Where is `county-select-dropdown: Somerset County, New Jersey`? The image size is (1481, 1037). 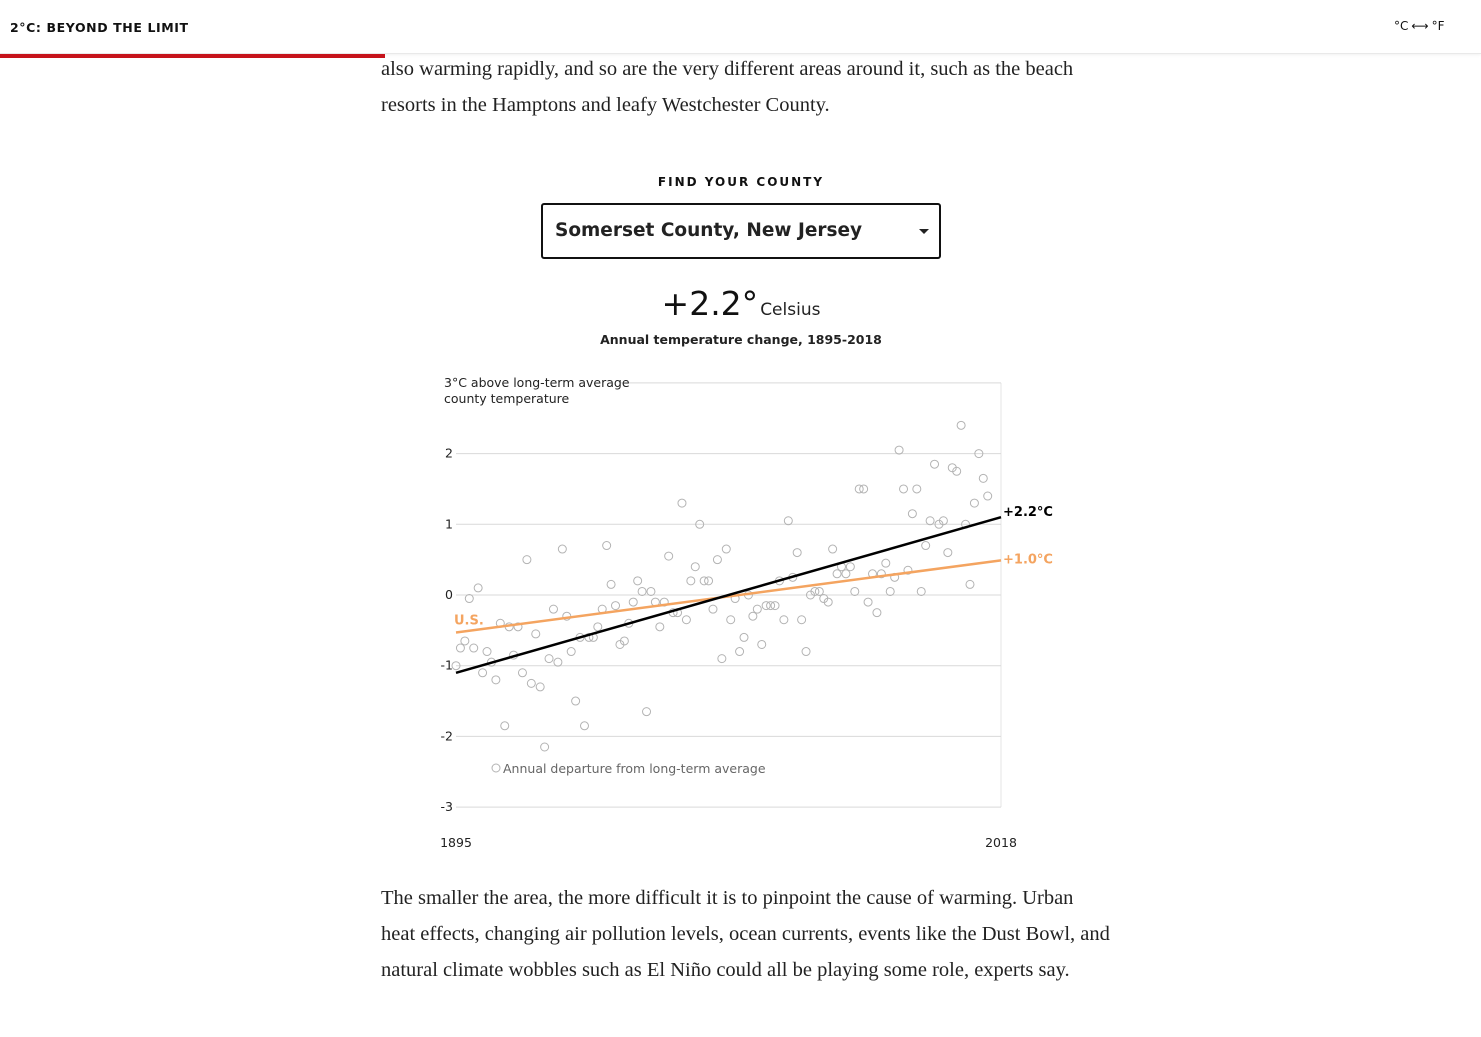 county-select-dropdown: Somerset County, New Jersey is located at coordinates (741, 231).